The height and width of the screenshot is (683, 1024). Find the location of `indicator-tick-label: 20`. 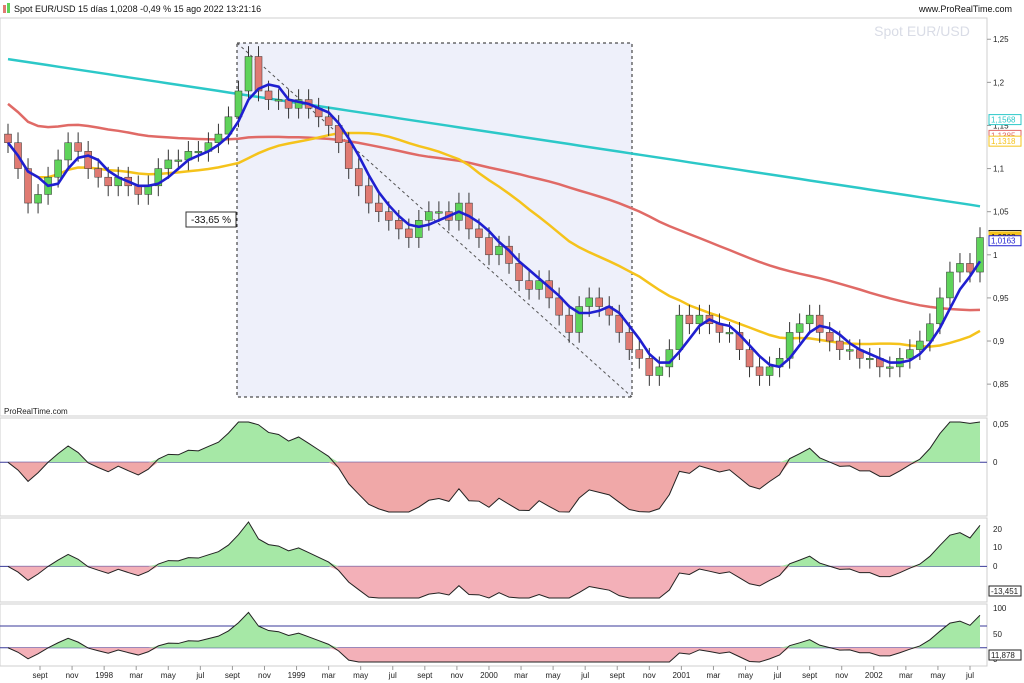

indicator-tick-label: 20 is located at coordinates (997, 529).